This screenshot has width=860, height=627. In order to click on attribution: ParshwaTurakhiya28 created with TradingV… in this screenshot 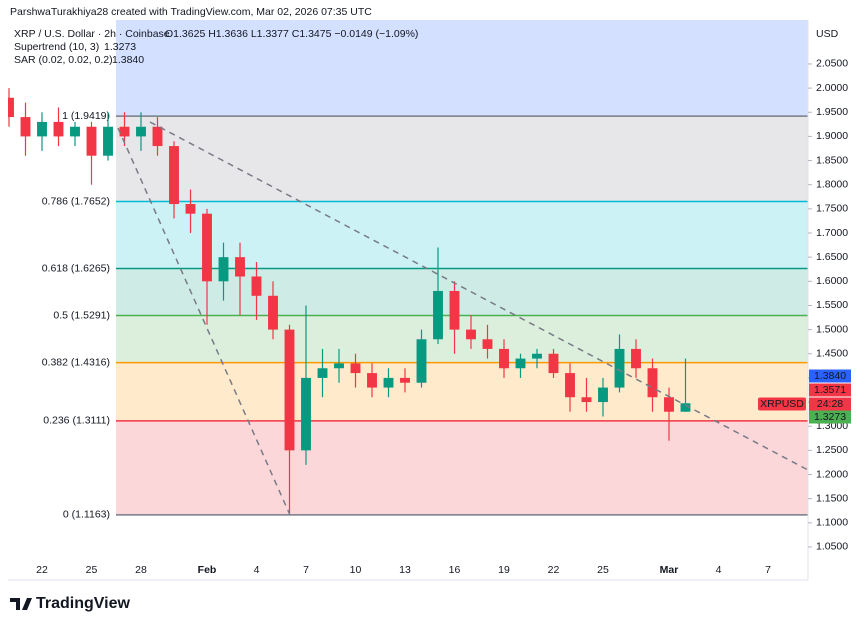, I will do `click(191, 12)`.